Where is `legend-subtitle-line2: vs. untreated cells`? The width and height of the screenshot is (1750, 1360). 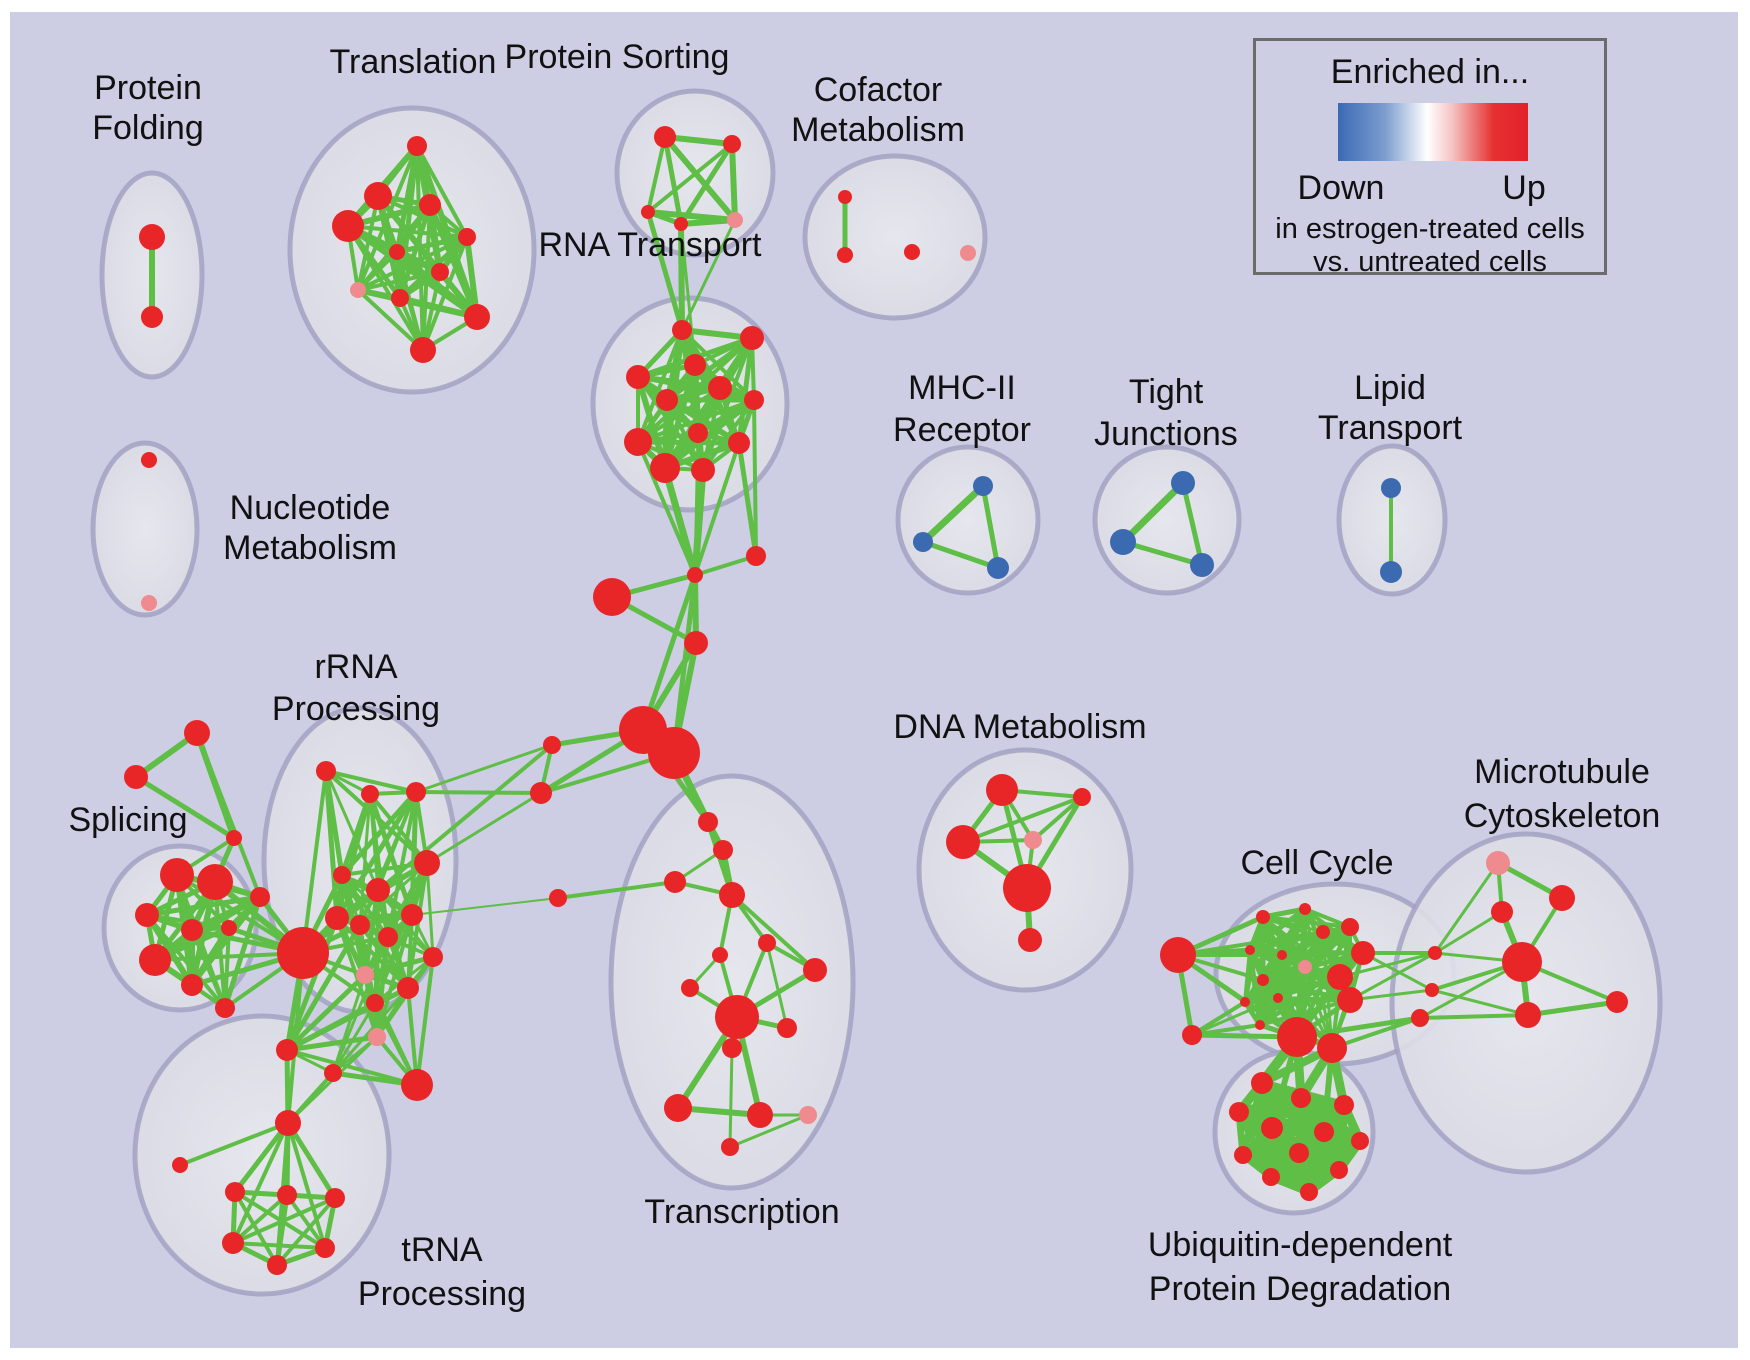
legend-subtitle-line2: vs. untreated cells is located at coordinates (1430, 262).